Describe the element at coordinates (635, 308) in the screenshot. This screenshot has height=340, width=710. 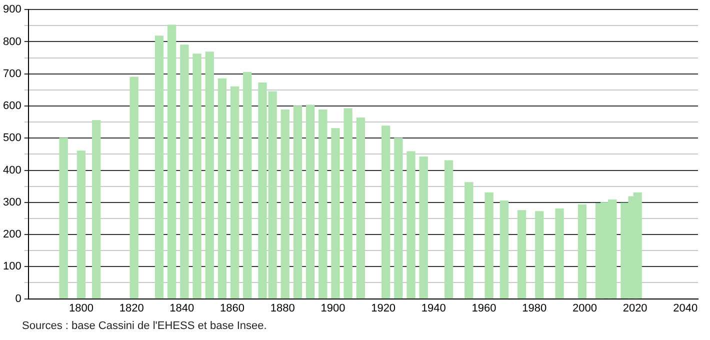
I see `x-tick-label: 2020` at that location.